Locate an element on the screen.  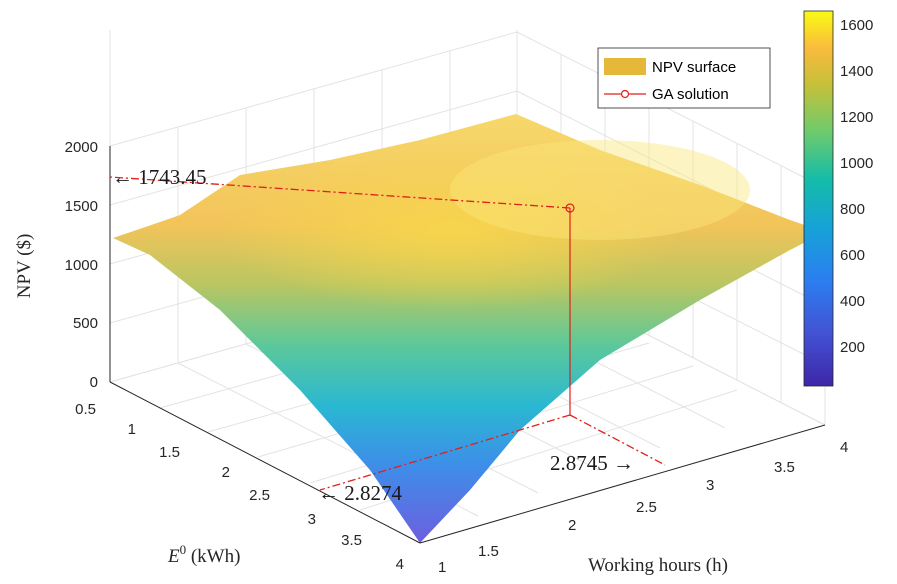
legend-entry: NPV surface is located at coordinates (694, 67).